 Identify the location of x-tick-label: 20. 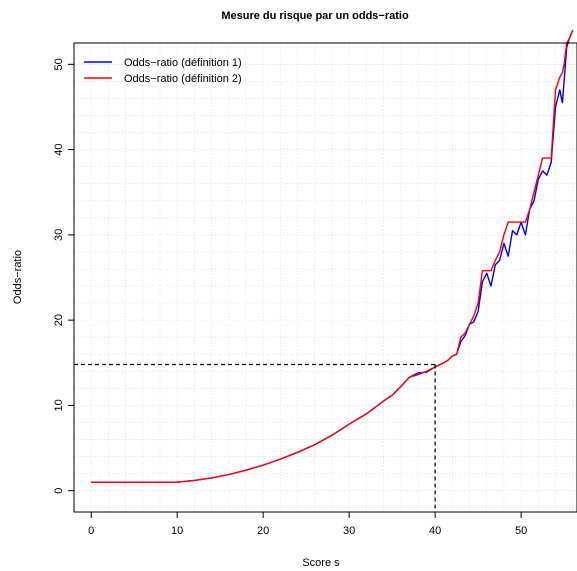
(263, 531).